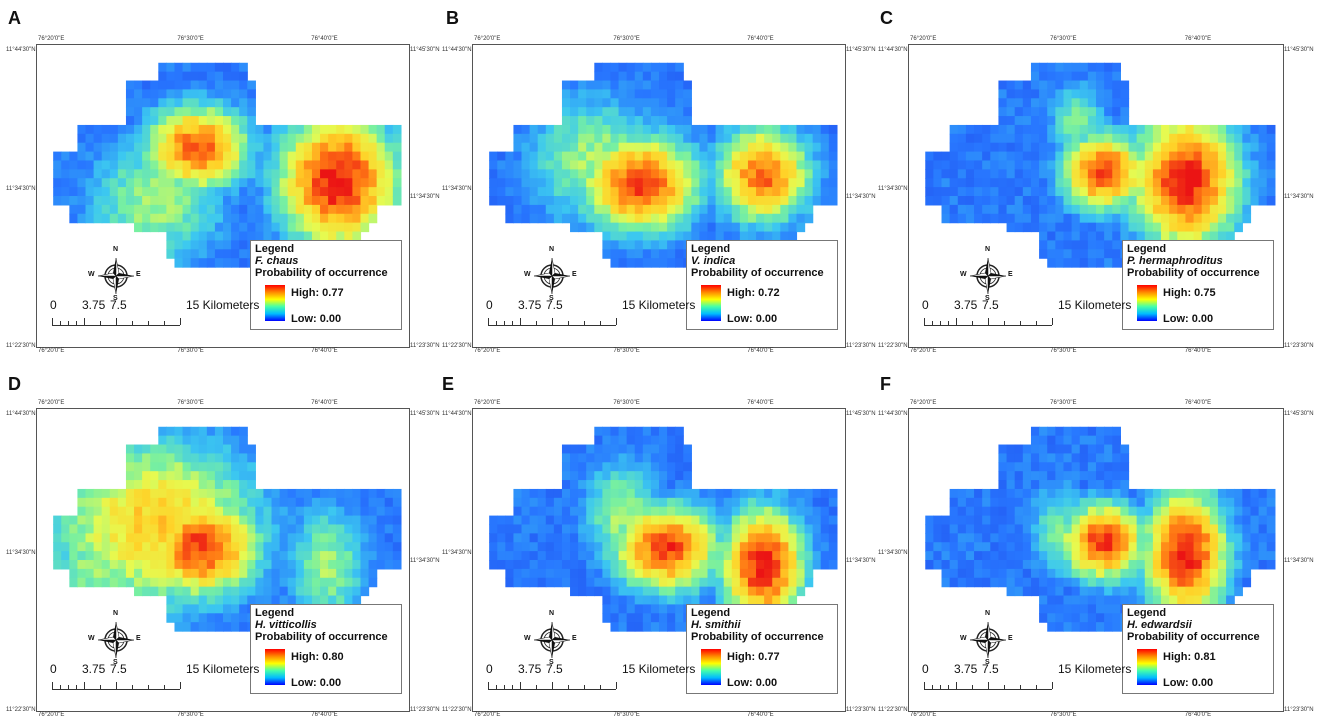 This screenshot has width=1321, height=719. I want to click on longitude-label-top: 76°30'0"E, so click(190, 403).